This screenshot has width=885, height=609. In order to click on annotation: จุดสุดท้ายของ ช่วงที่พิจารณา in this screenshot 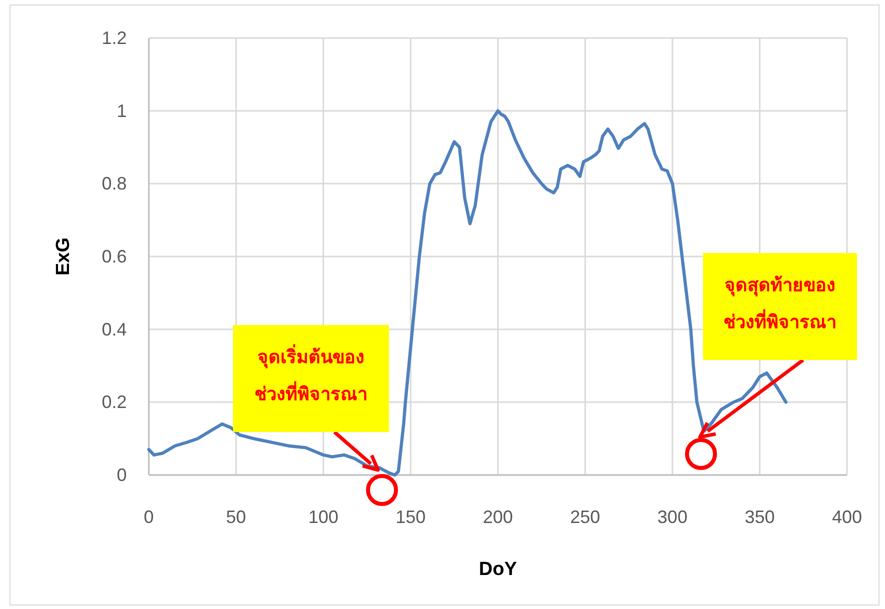, I will do `click(780, 303)`.